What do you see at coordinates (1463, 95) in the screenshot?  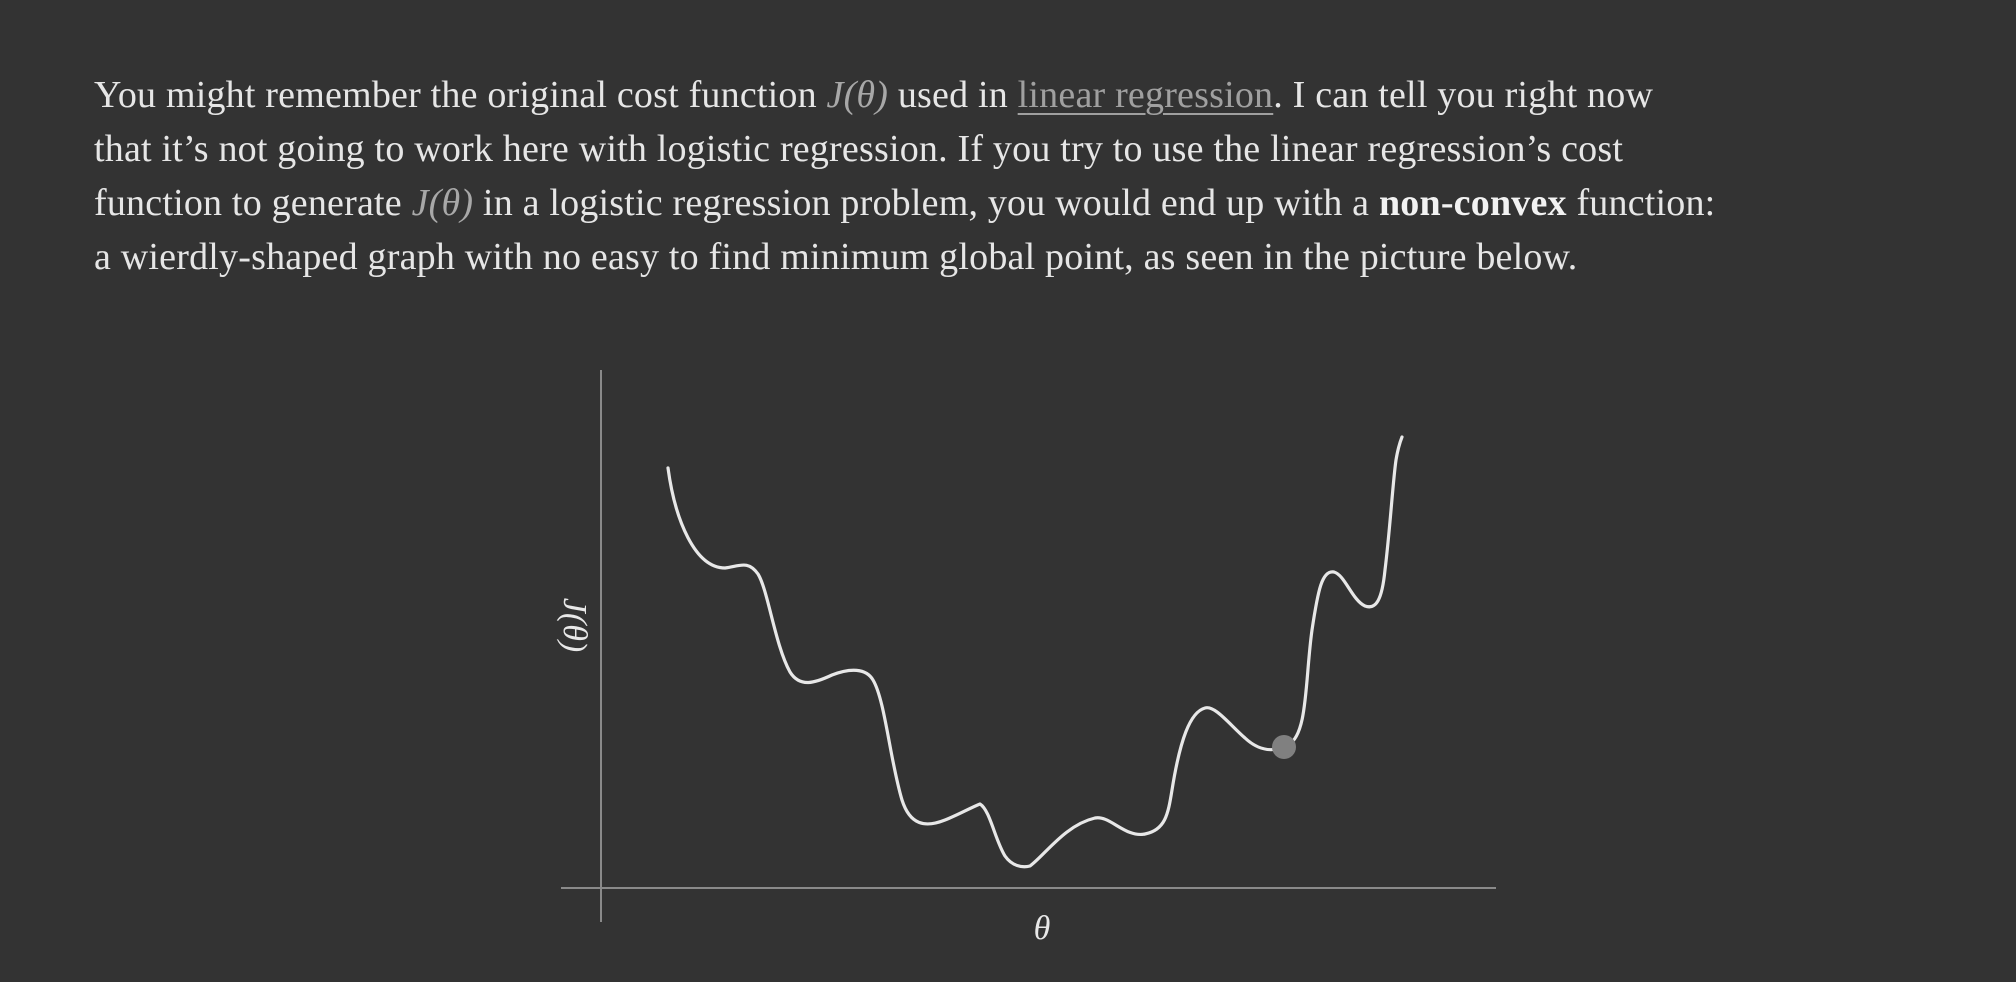 I see `text-segment: . I can tell you right now` at bounding box center [1463, 95].